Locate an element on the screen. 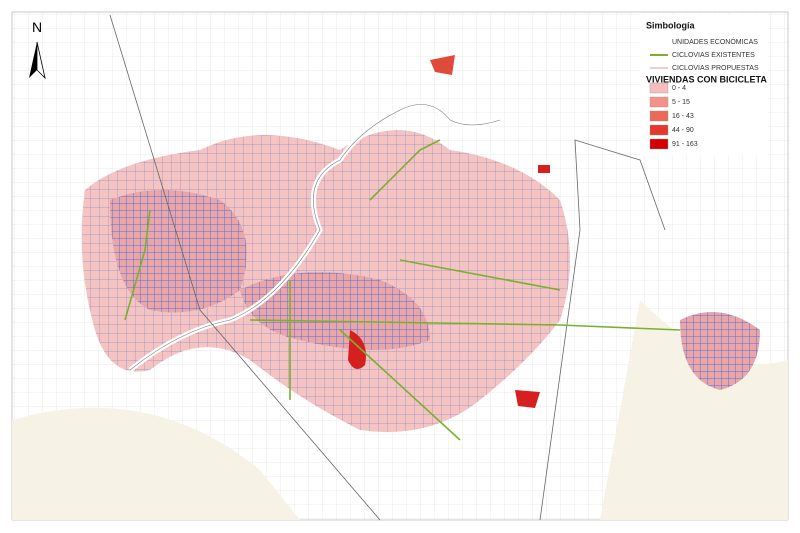  legend-class: 0 - 4 is located at coordinates (679, 88).